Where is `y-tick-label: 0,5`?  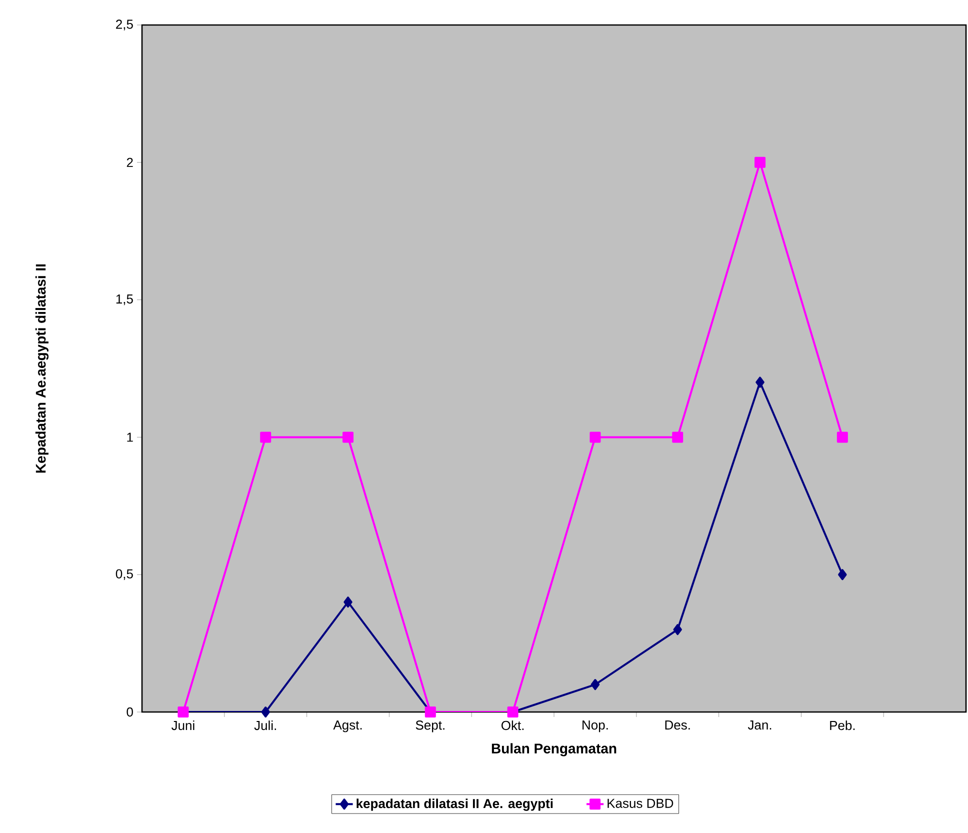
y-tick-label: 0,5 is located at coordinates (124, 574).